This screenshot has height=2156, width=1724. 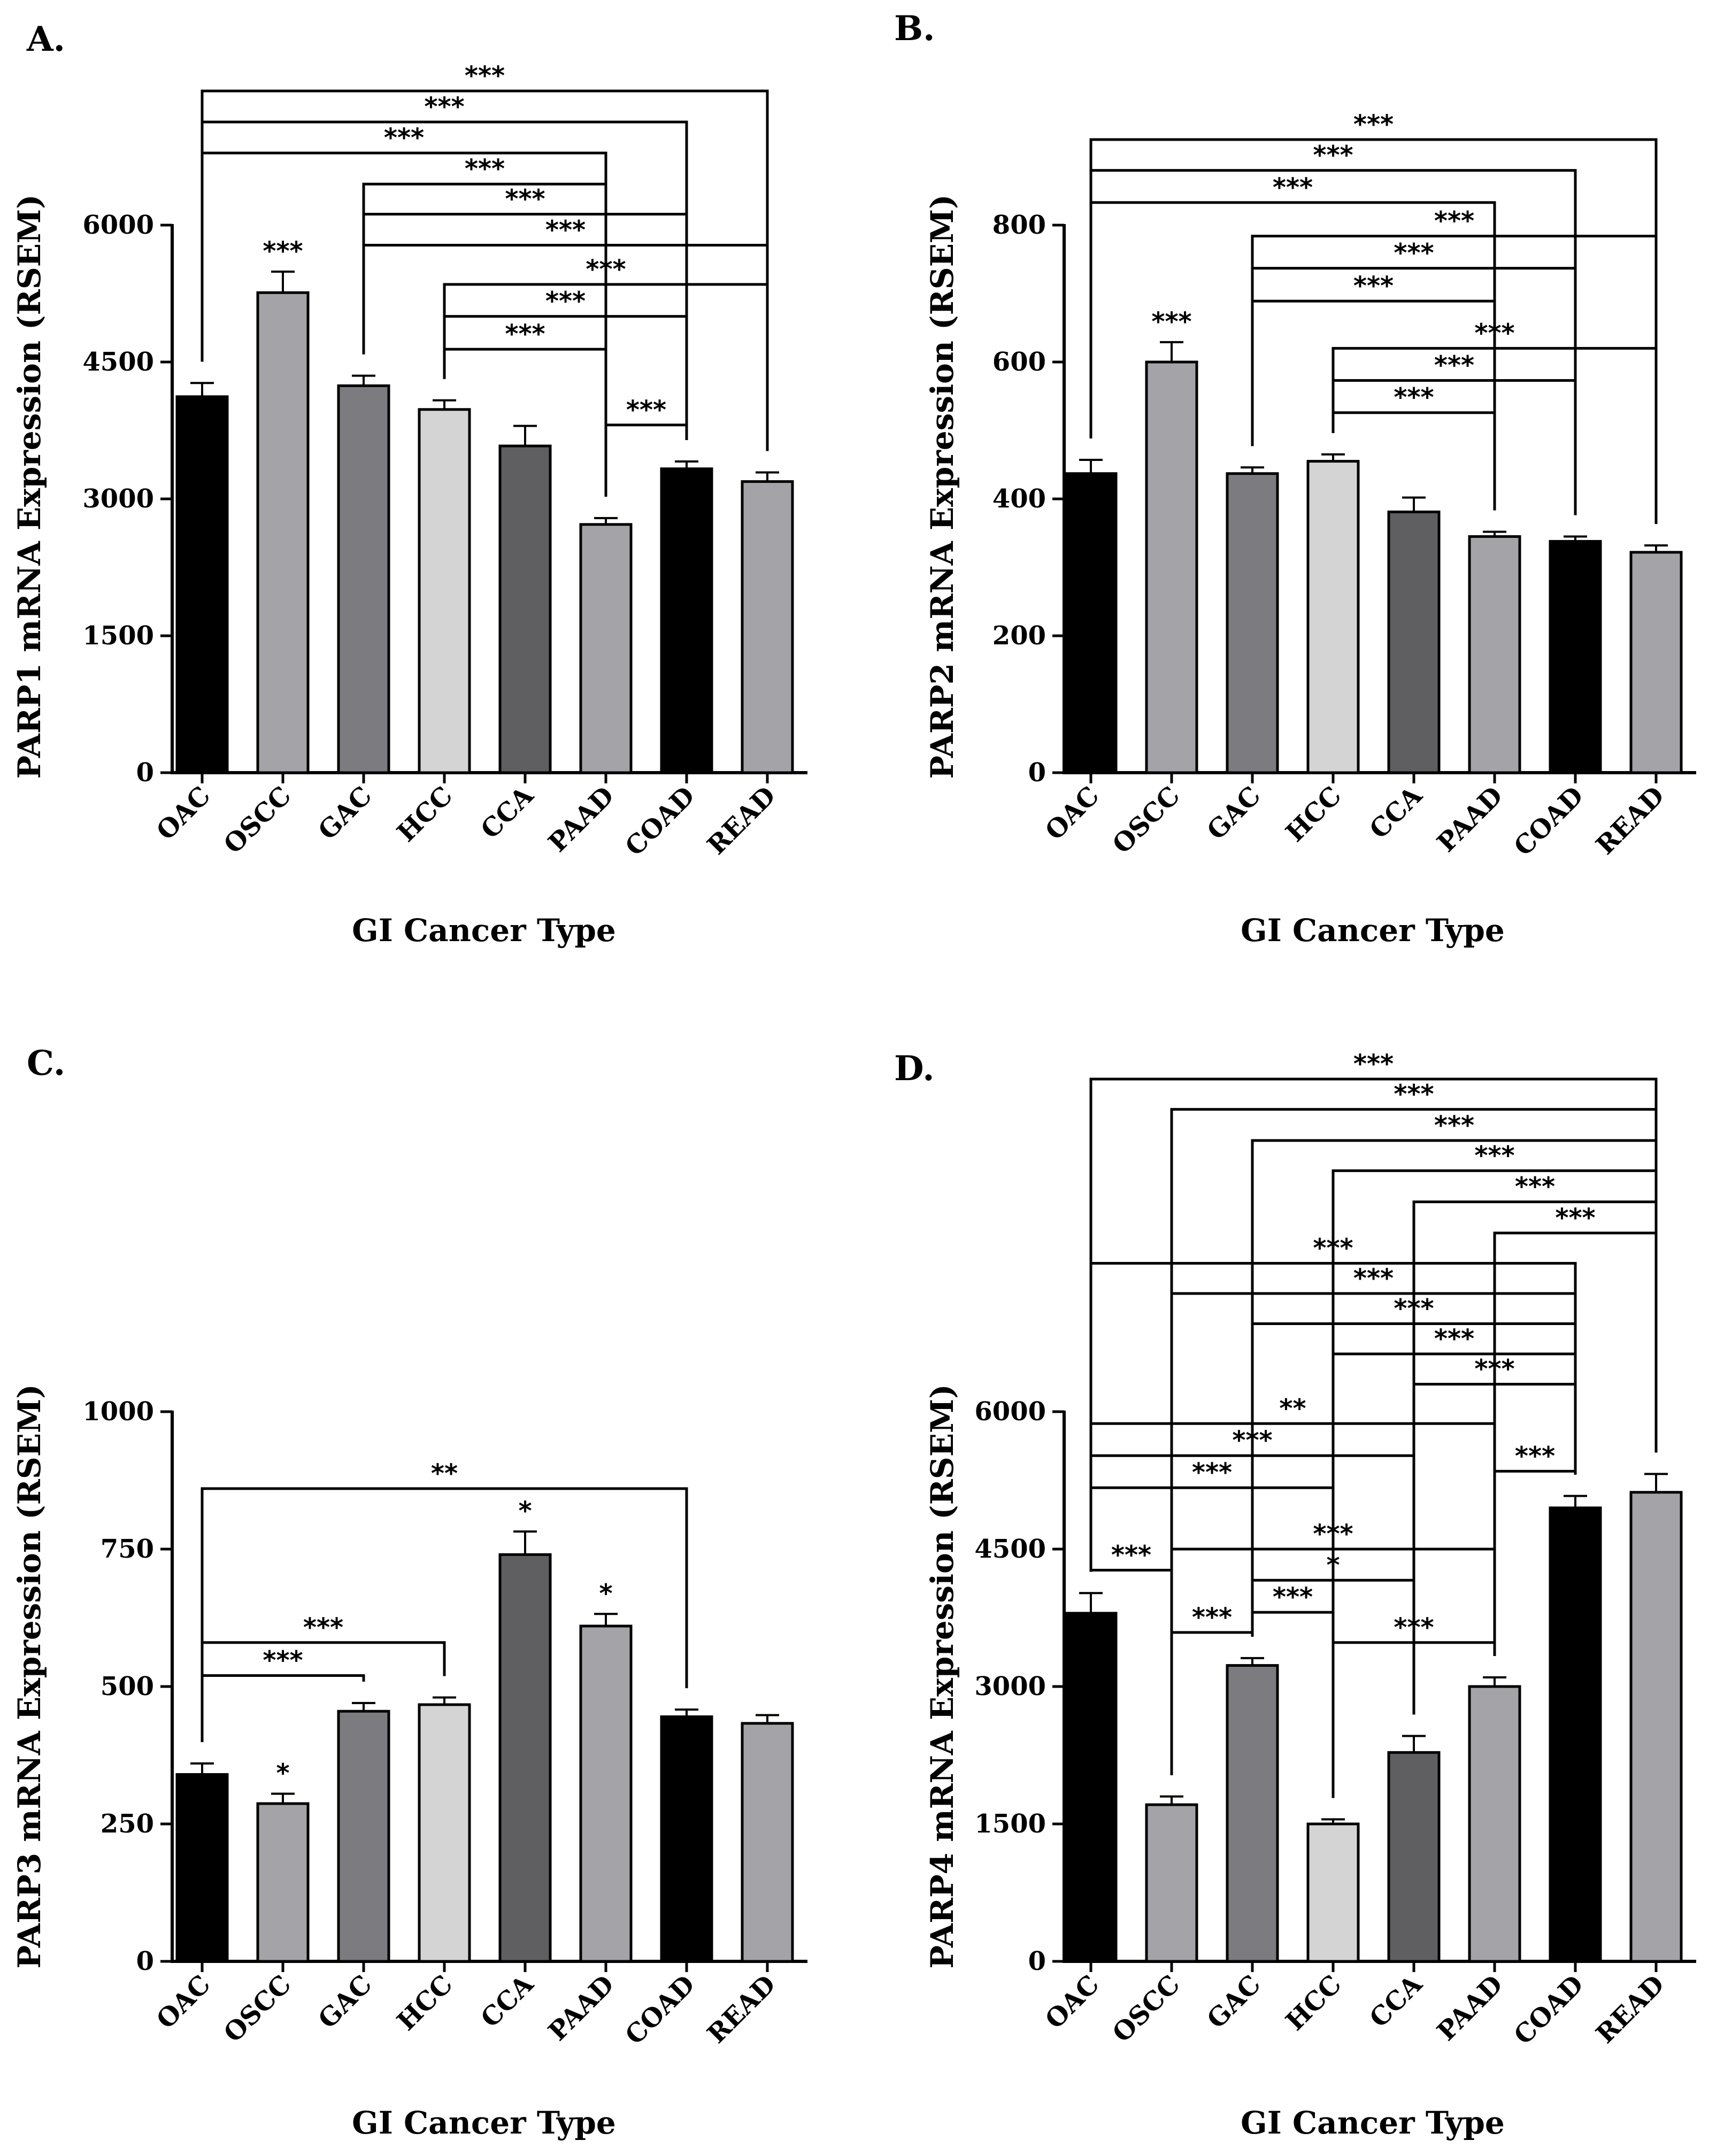 I want to click on y-tick-label: 800, so click(x=1019, y=225).